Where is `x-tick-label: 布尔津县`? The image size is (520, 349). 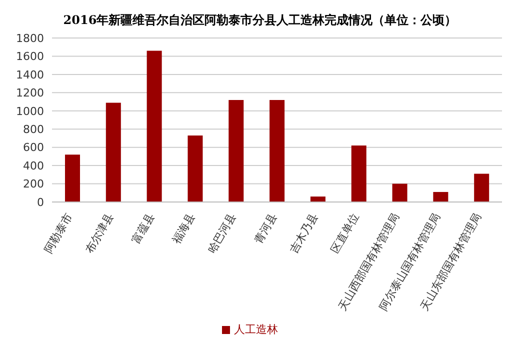
x-tick-label: 布尔津县 is located at coordinates (99, 233).